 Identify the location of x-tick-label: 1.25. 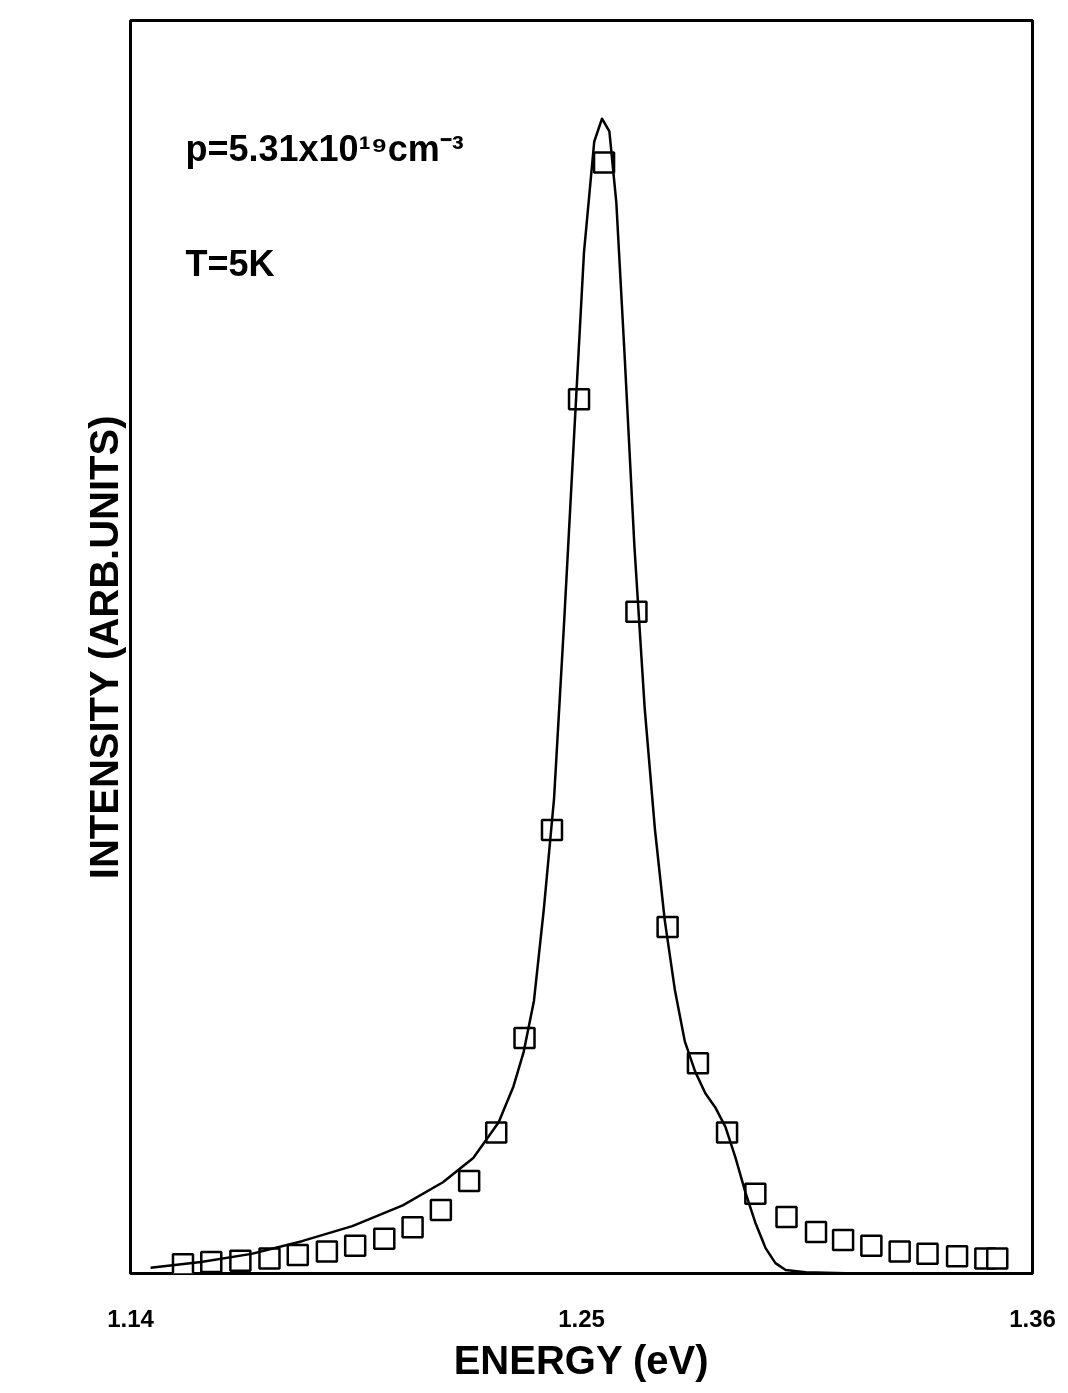
(581, 1318).